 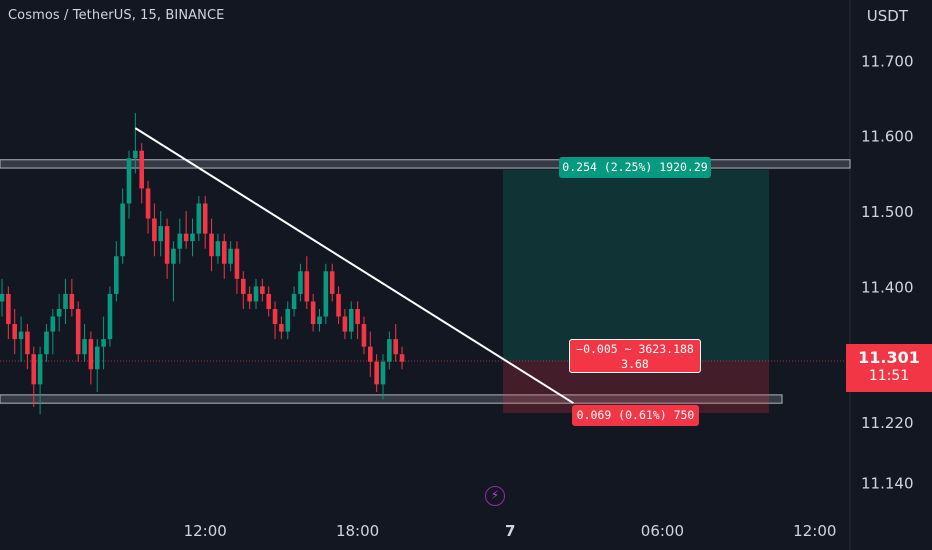 What do you see at coordinates (887, 272) in the screenshot?
I see `price-axis: 11.700 11.600 11.500 11.400 11.220 11.140` at bounding box center [887, 272].